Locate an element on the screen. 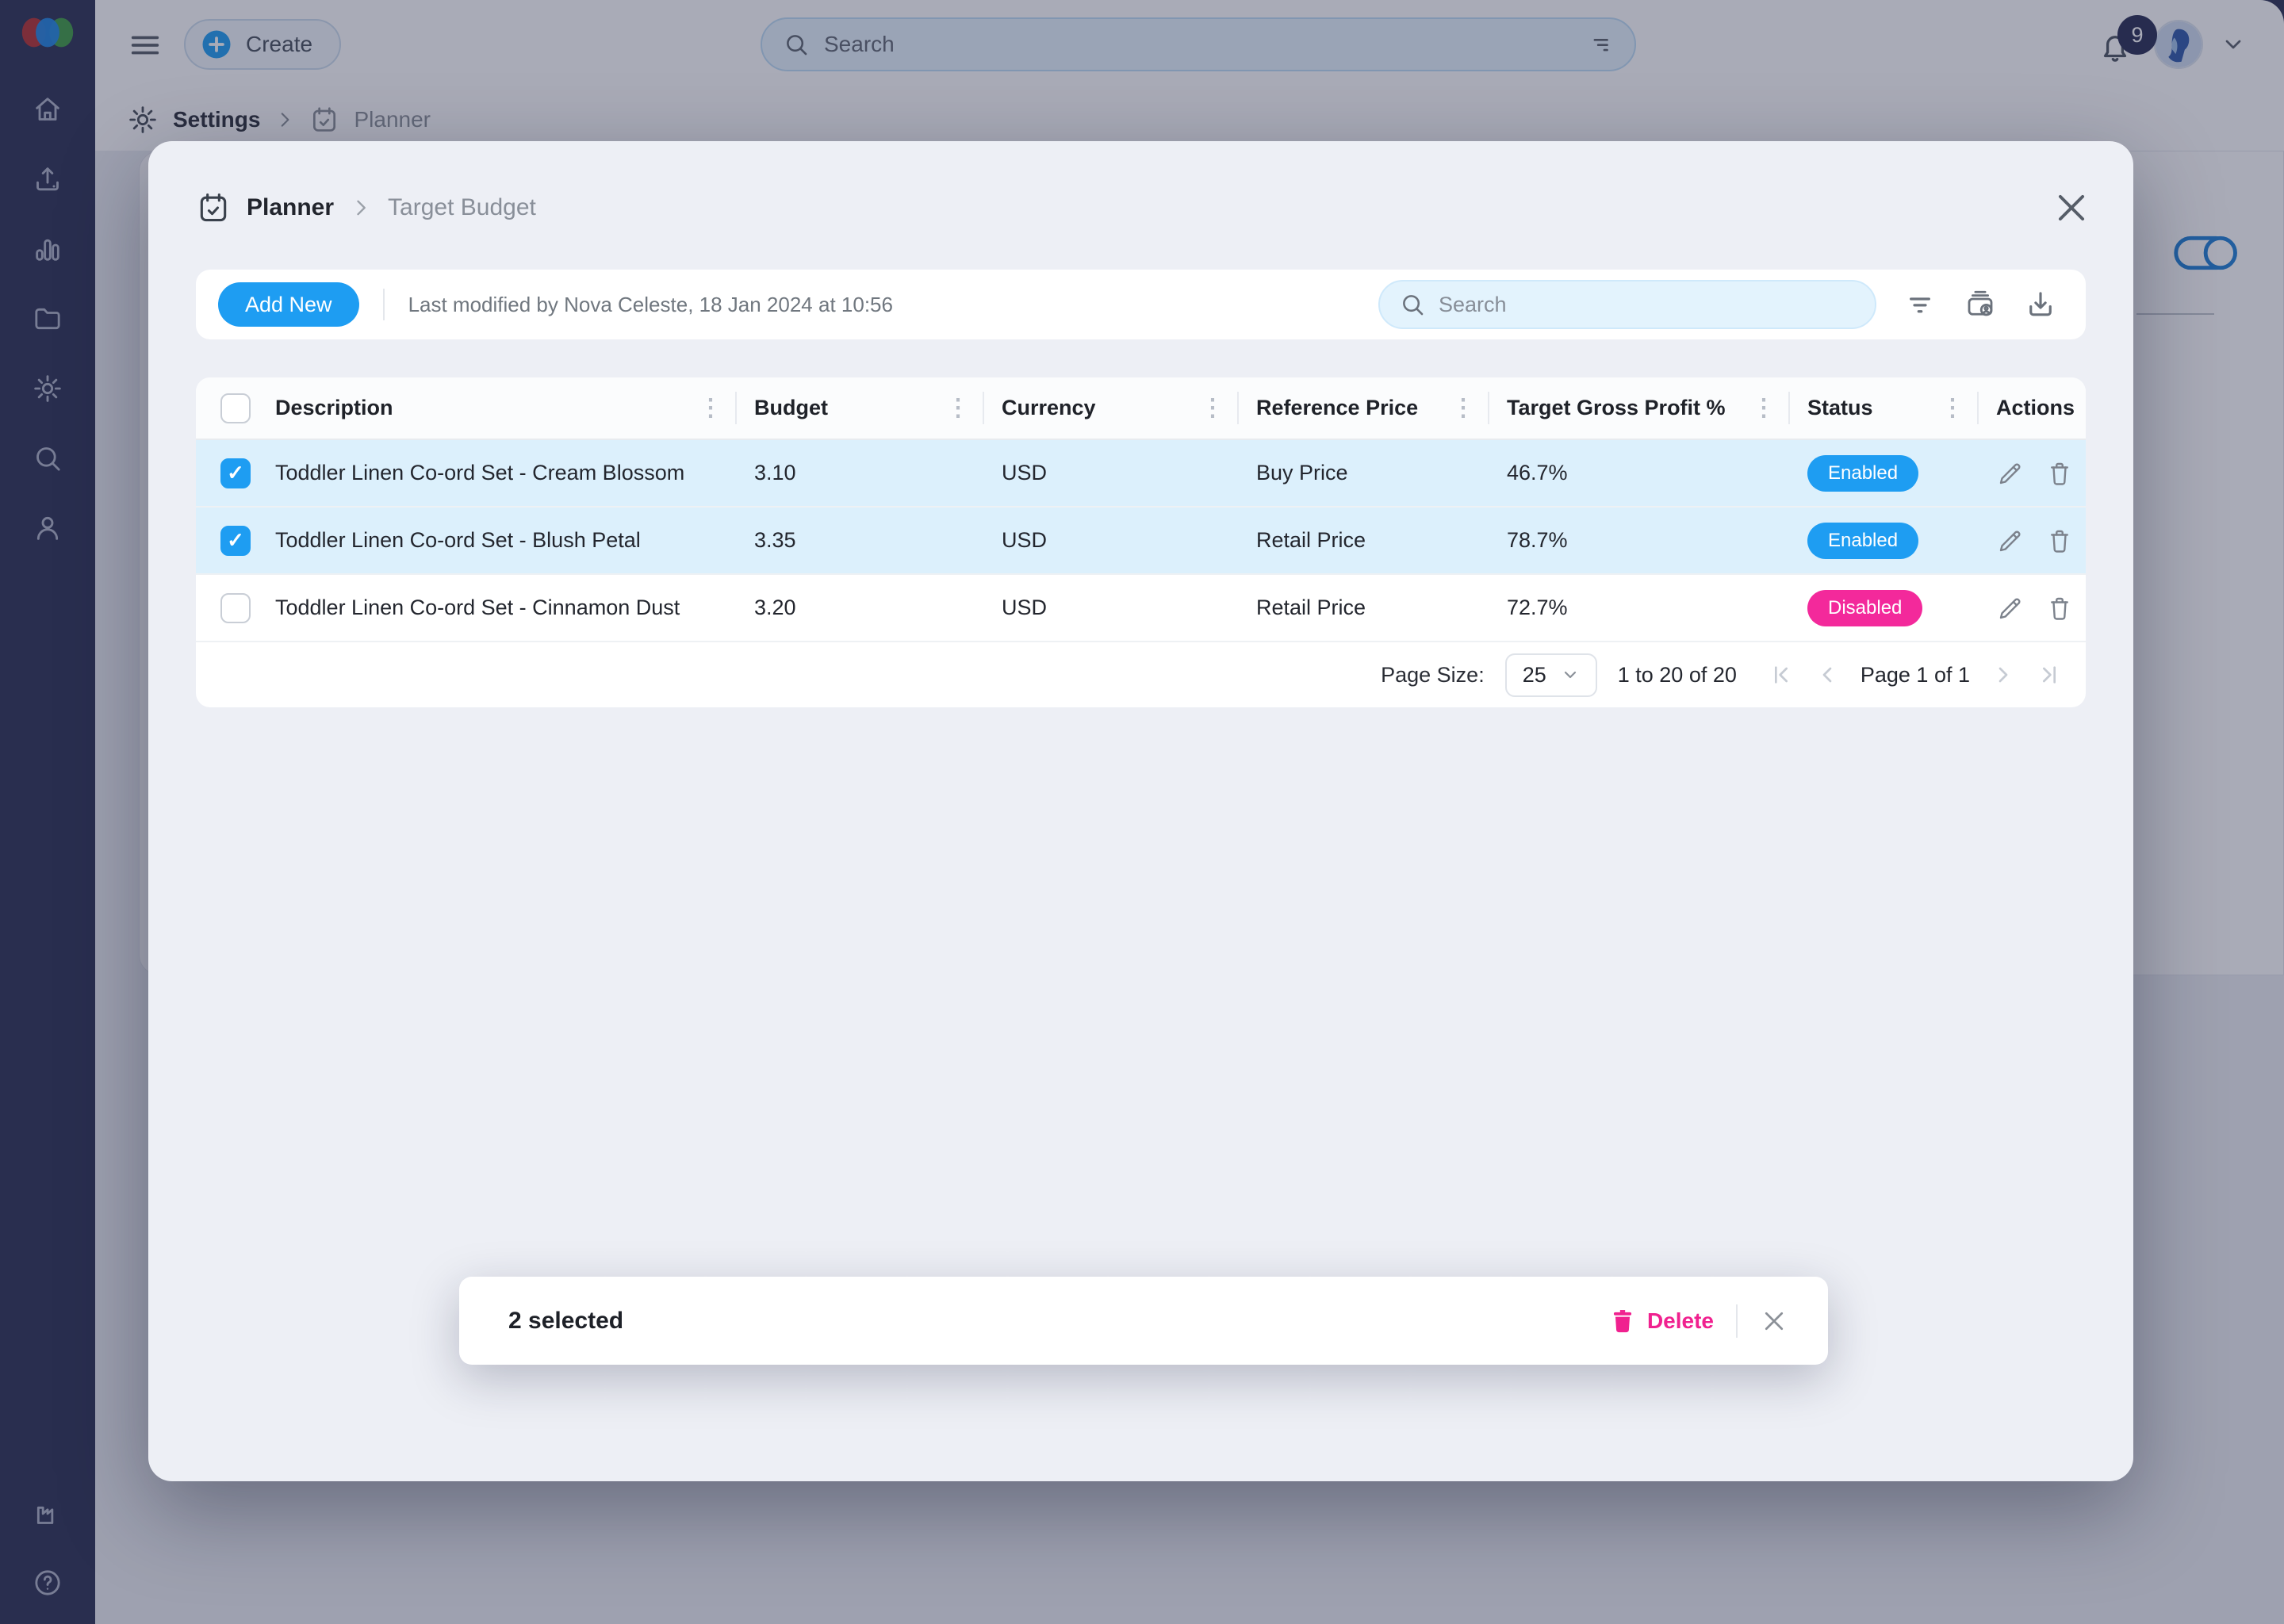  chevron-right-icon is located at coordinates (284, 119).